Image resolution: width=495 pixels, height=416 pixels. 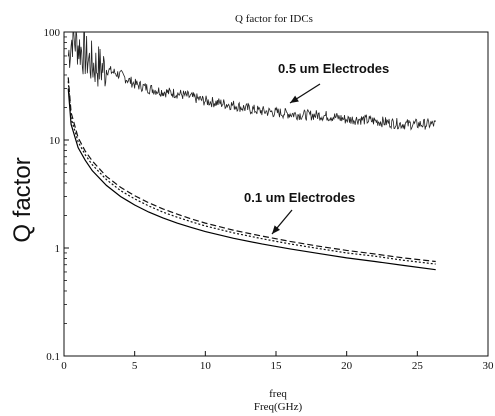 I want to click on y-tick-label: 0.1, so click(x=53, y=357).